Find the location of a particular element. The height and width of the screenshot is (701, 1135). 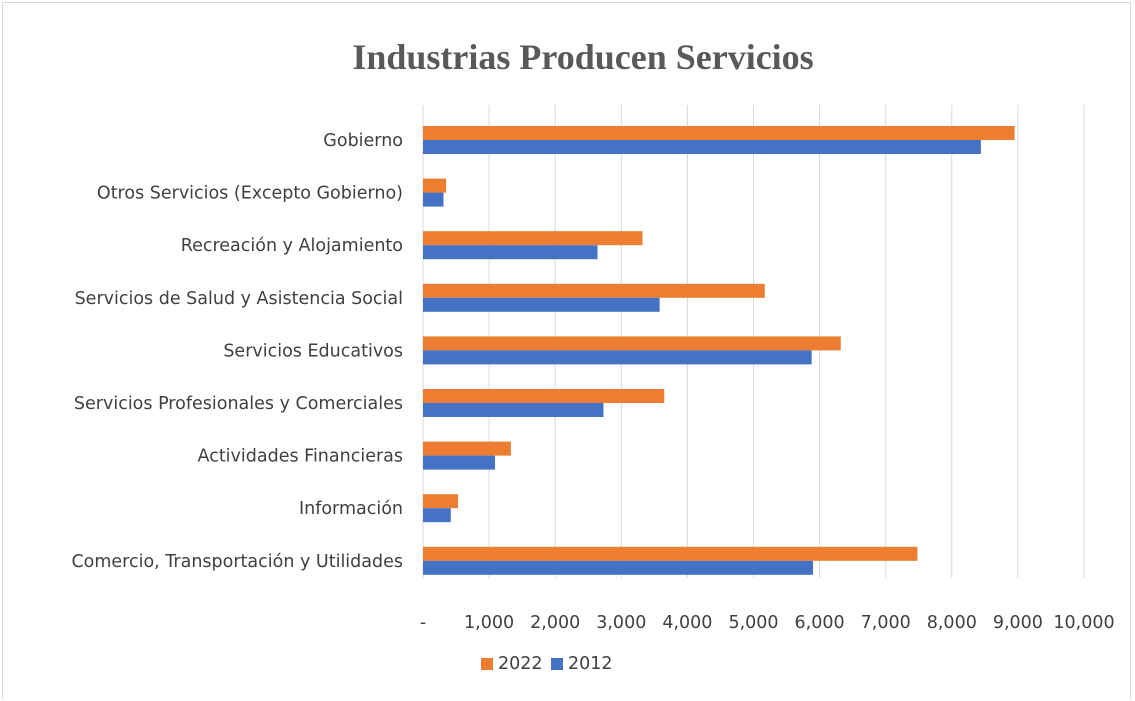

legend-label-2012: 2012 is located at coordinates (590, 664).